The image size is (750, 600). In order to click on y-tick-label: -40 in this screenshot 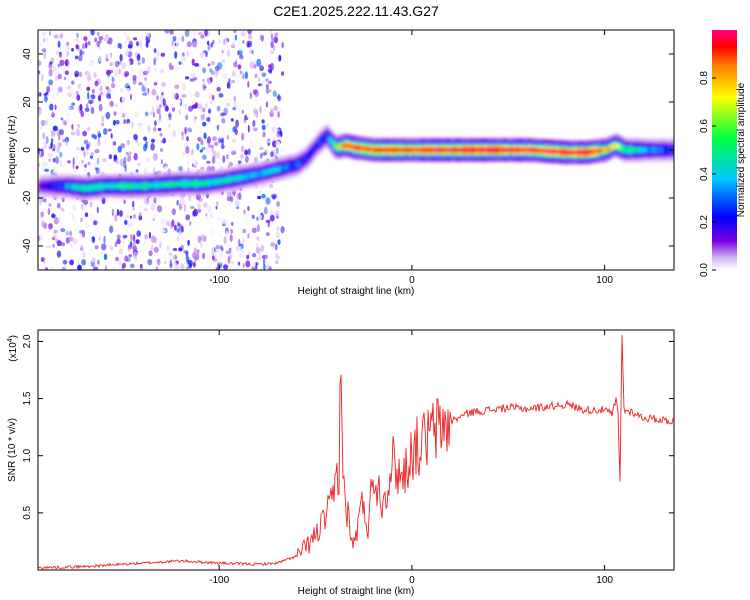, I will do `click(27, 245)`.